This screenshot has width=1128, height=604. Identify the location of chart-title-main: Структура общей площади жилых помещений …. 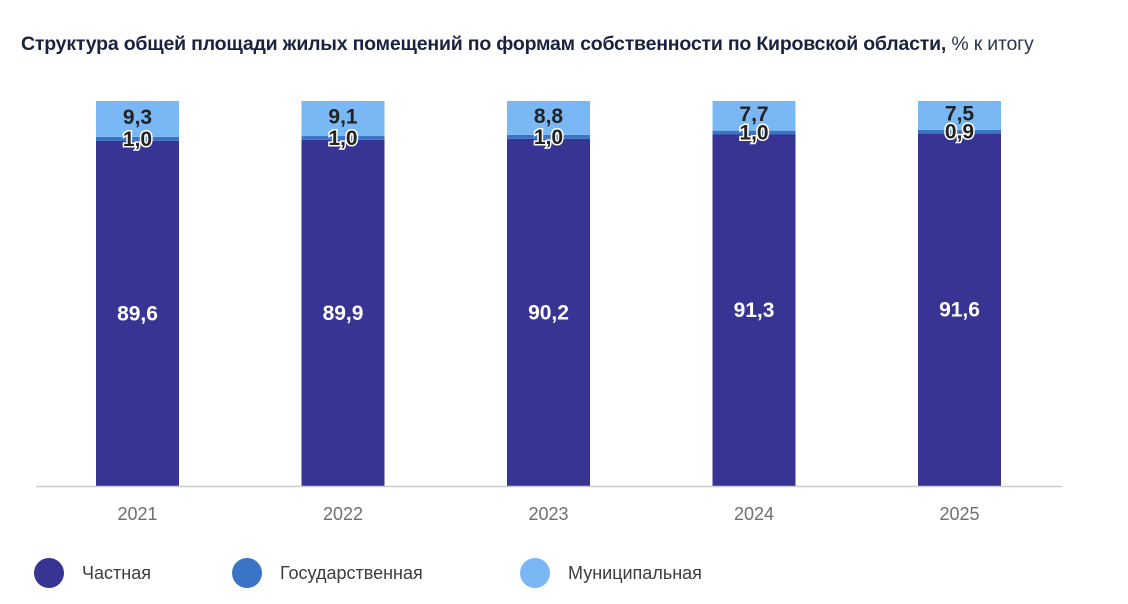
(484, 44).